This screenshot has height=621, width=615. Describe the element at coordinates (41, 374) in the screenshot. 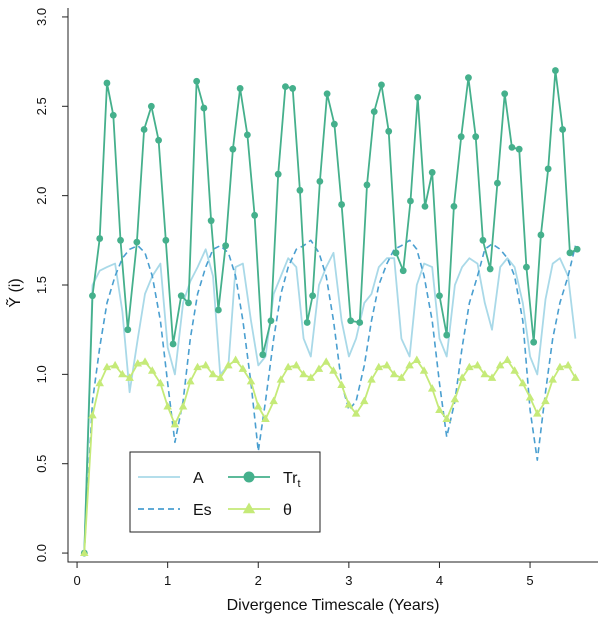

I see `y-tick-label: 1.0` at that location.